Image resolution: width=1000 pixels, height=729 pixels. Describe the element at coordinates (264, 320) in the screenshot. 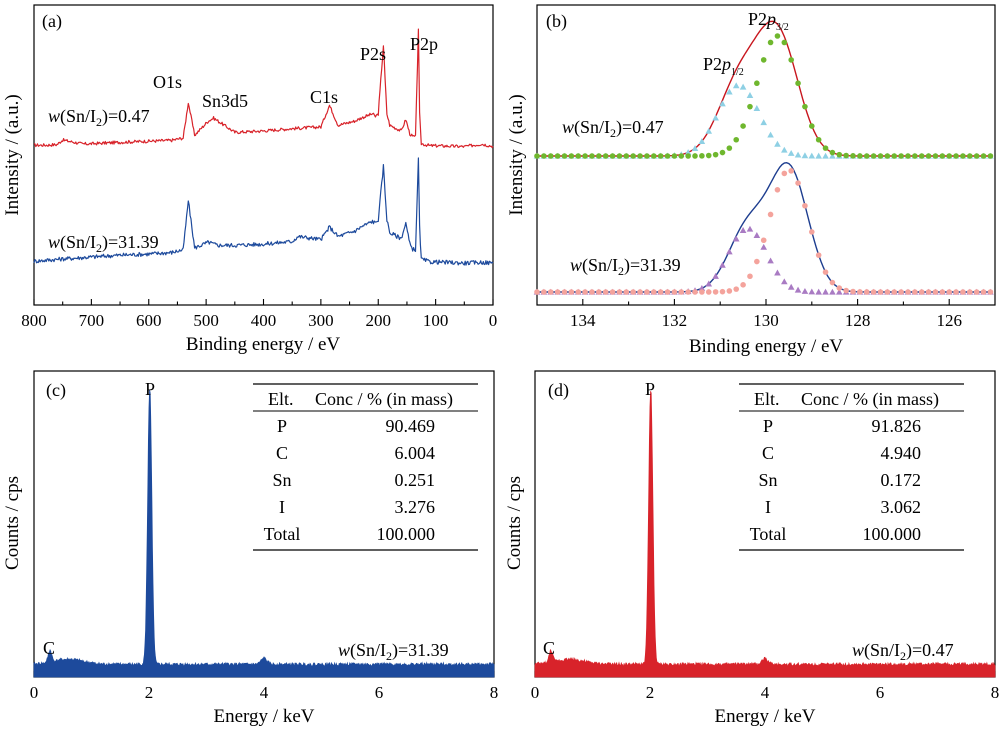

I see `panel-a-x-tick-label: 400` at that location.